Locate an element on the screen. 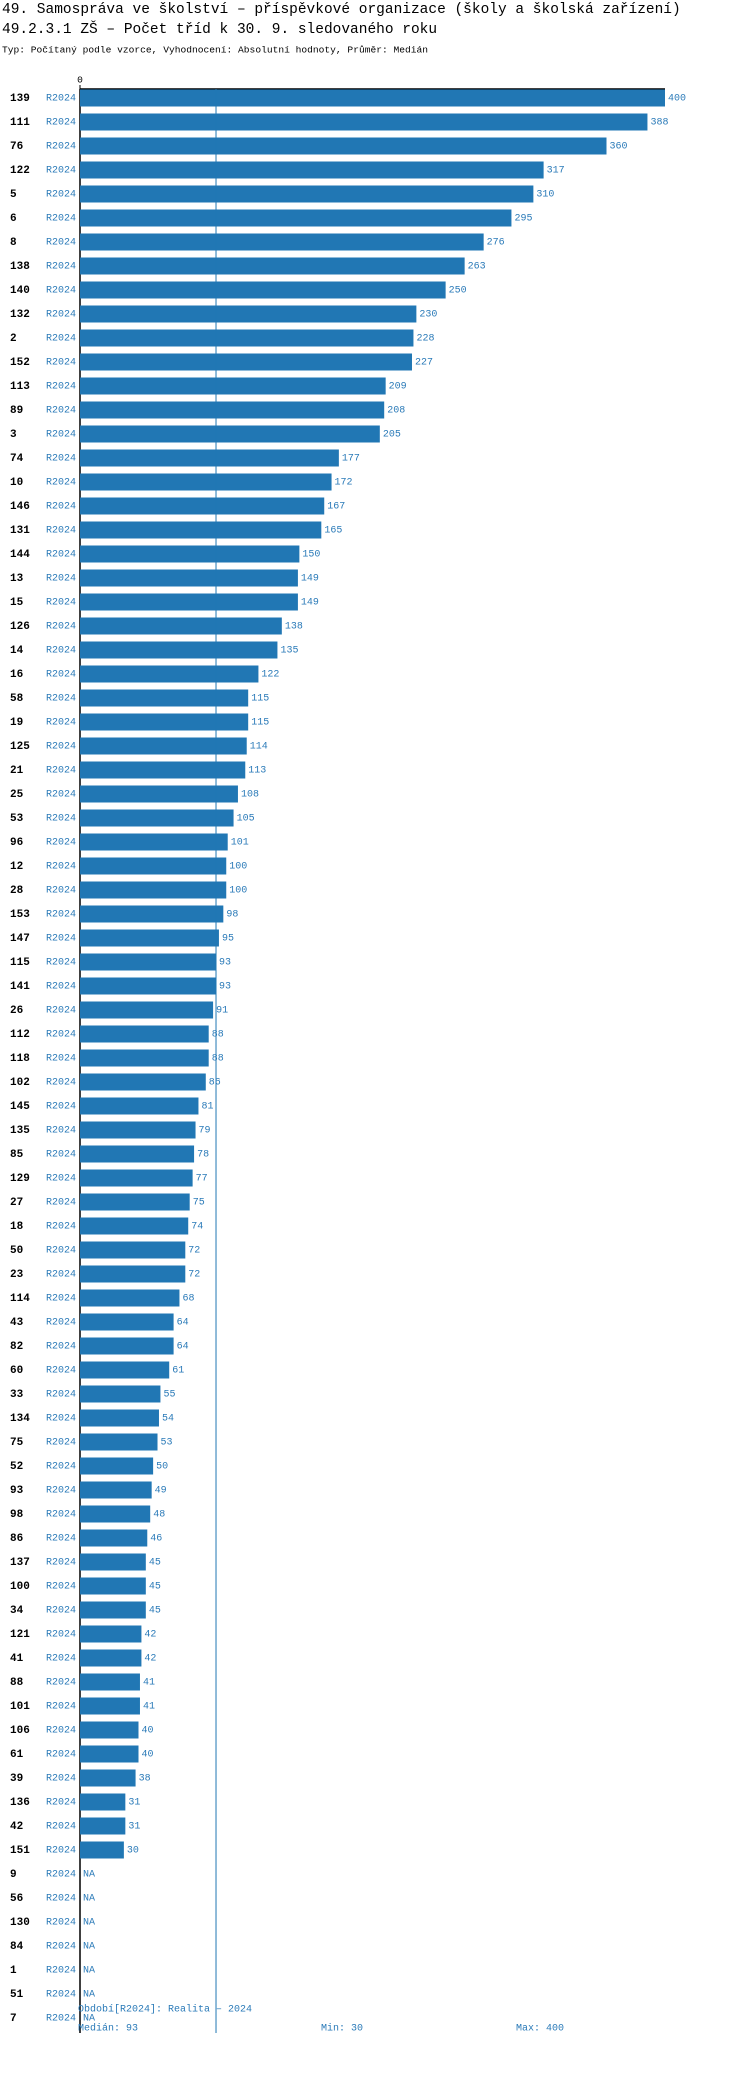 Image resolution: width=750 pixels, height=2096 pixels. value-label: NA is located at coordinates (89, 1923).